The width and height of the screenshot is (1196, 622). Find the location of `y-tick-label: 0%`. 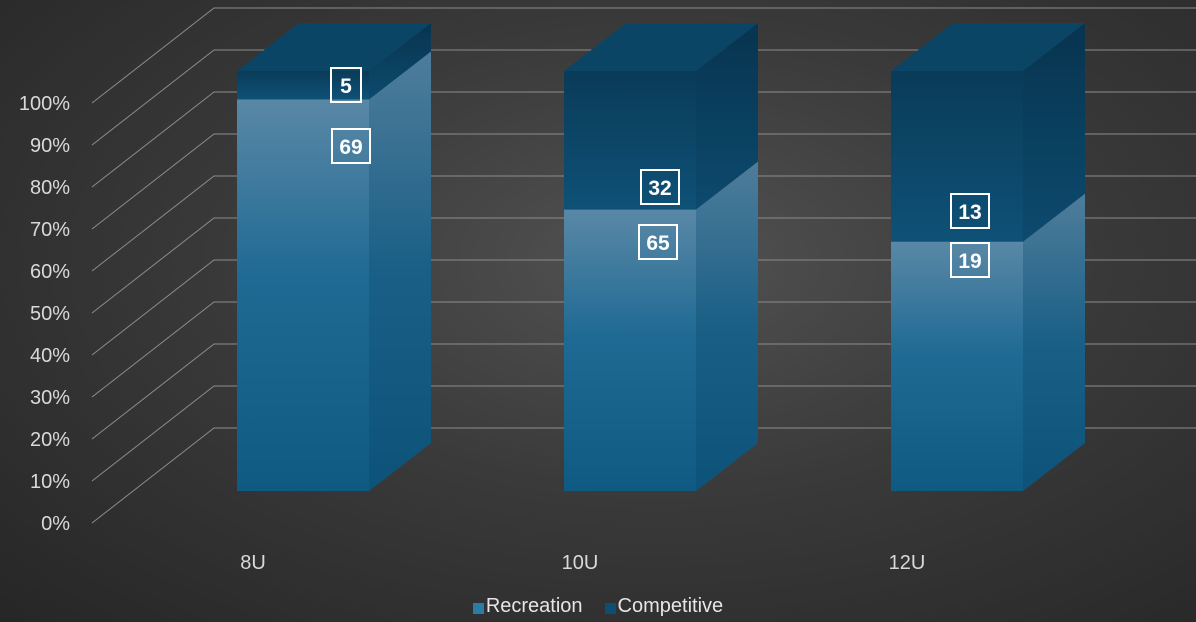

y-tick-label: 0% is located at coordinates (55, 524).